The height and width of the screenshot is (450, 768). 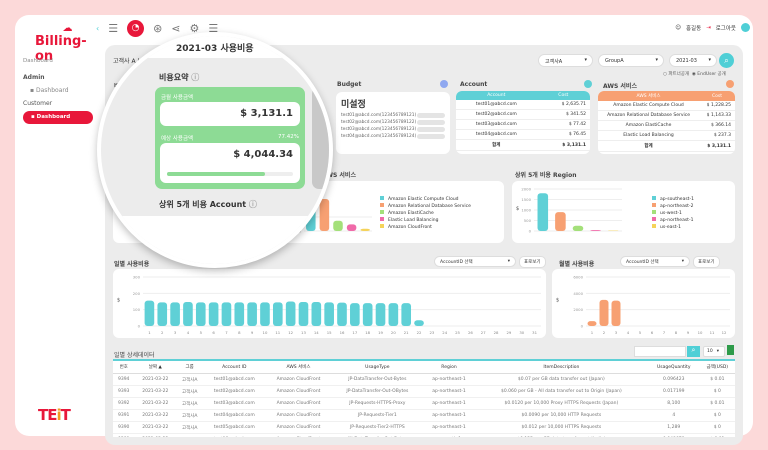 What do you see at coordinates (655, 261) in the screenshot?
I see `monthly-account-select: AccountID 선택` at bounding box center [655, 261].